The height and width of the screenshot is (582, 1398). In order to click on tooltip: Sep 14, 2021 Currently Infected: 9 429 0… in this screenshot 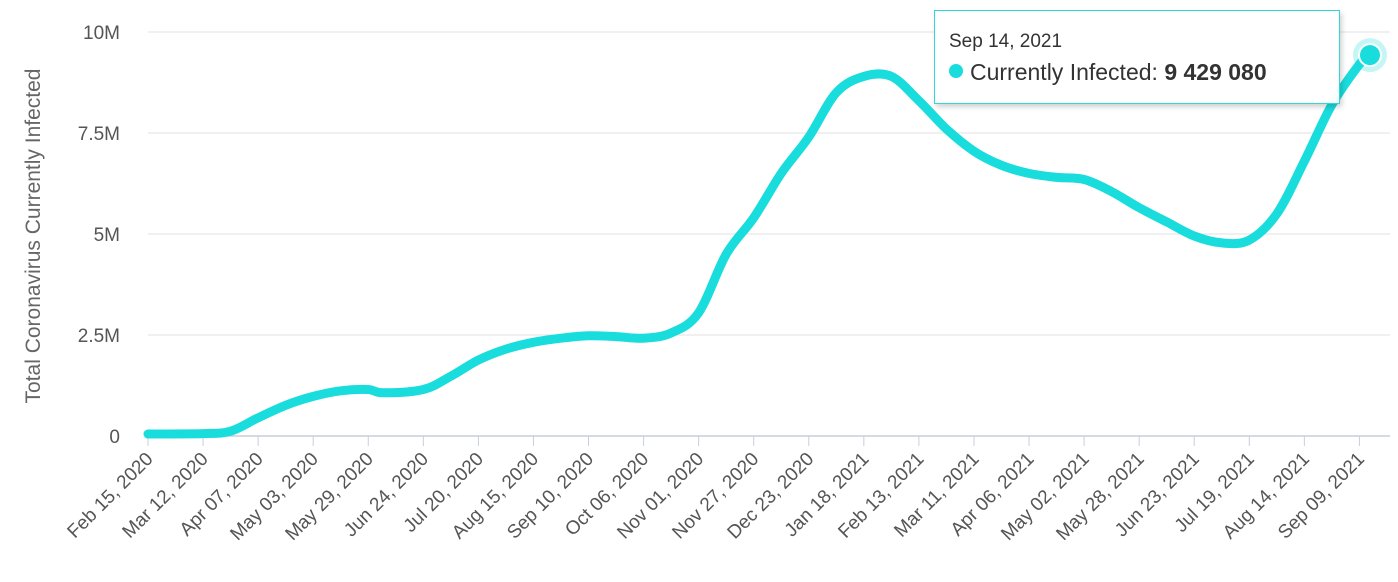, I will do `click(1137, 57)`.